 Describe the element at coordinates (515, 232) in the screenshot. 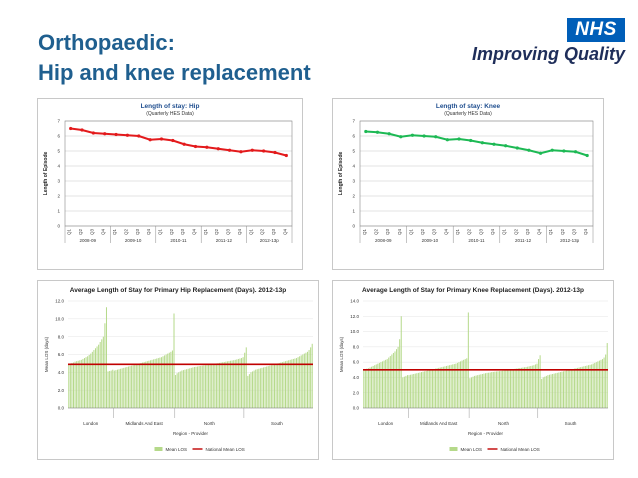

I see `knee-quarterly-quarter-label: Q2` at that location.